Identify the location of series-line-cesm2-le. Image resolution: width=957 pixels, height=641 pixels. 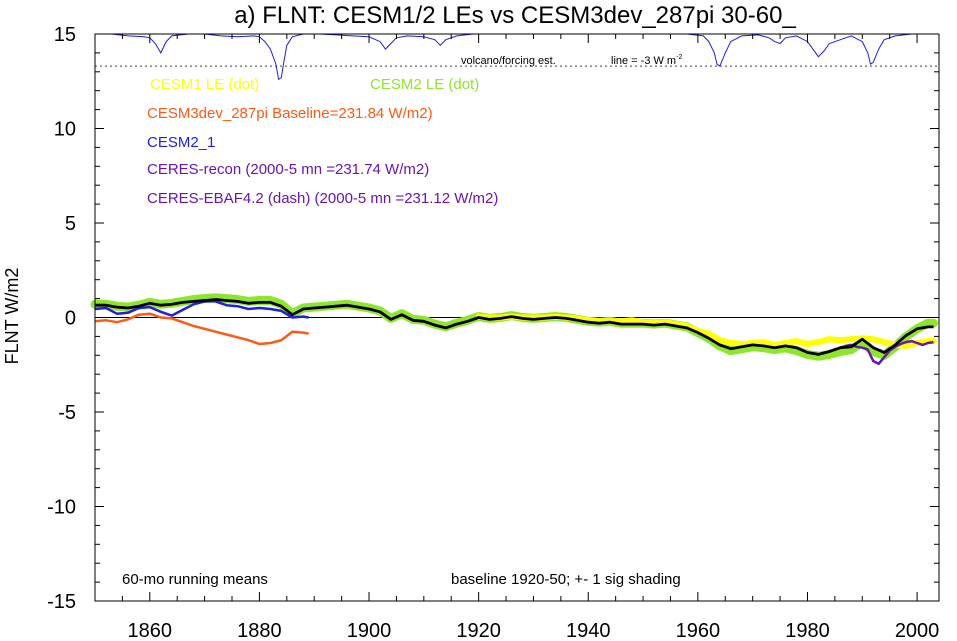
(514, 327).